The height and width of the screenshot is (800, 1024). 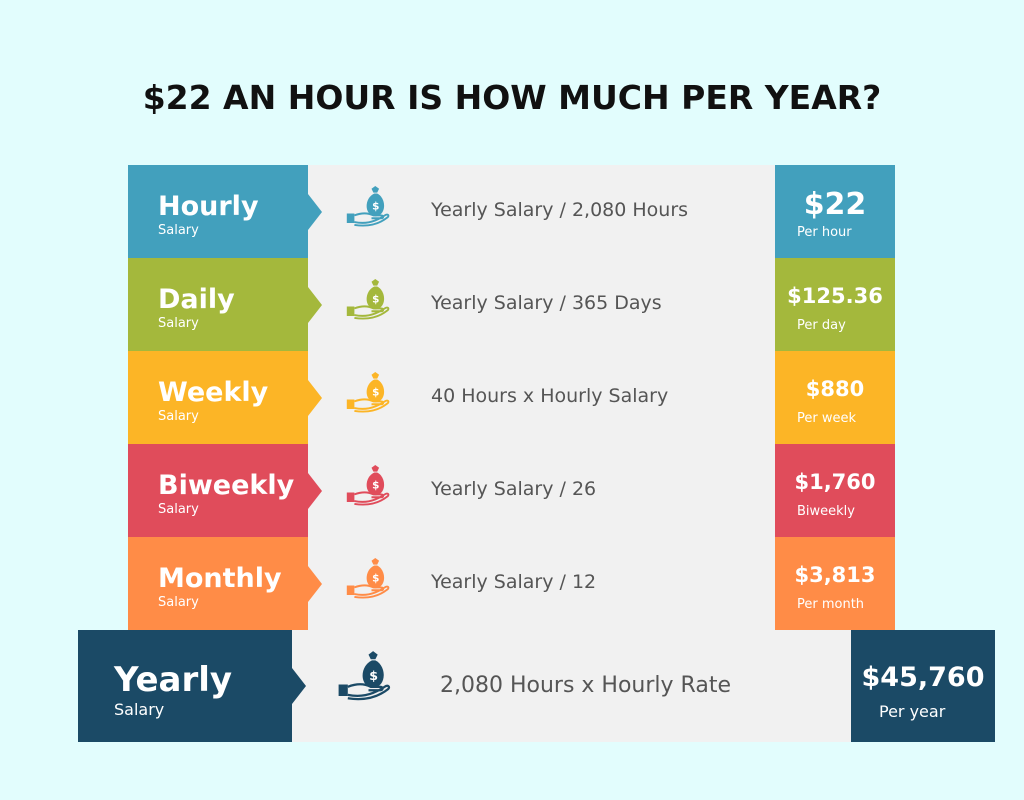 I want to click on row-label: Biweekly, so click(x=226, y=485).